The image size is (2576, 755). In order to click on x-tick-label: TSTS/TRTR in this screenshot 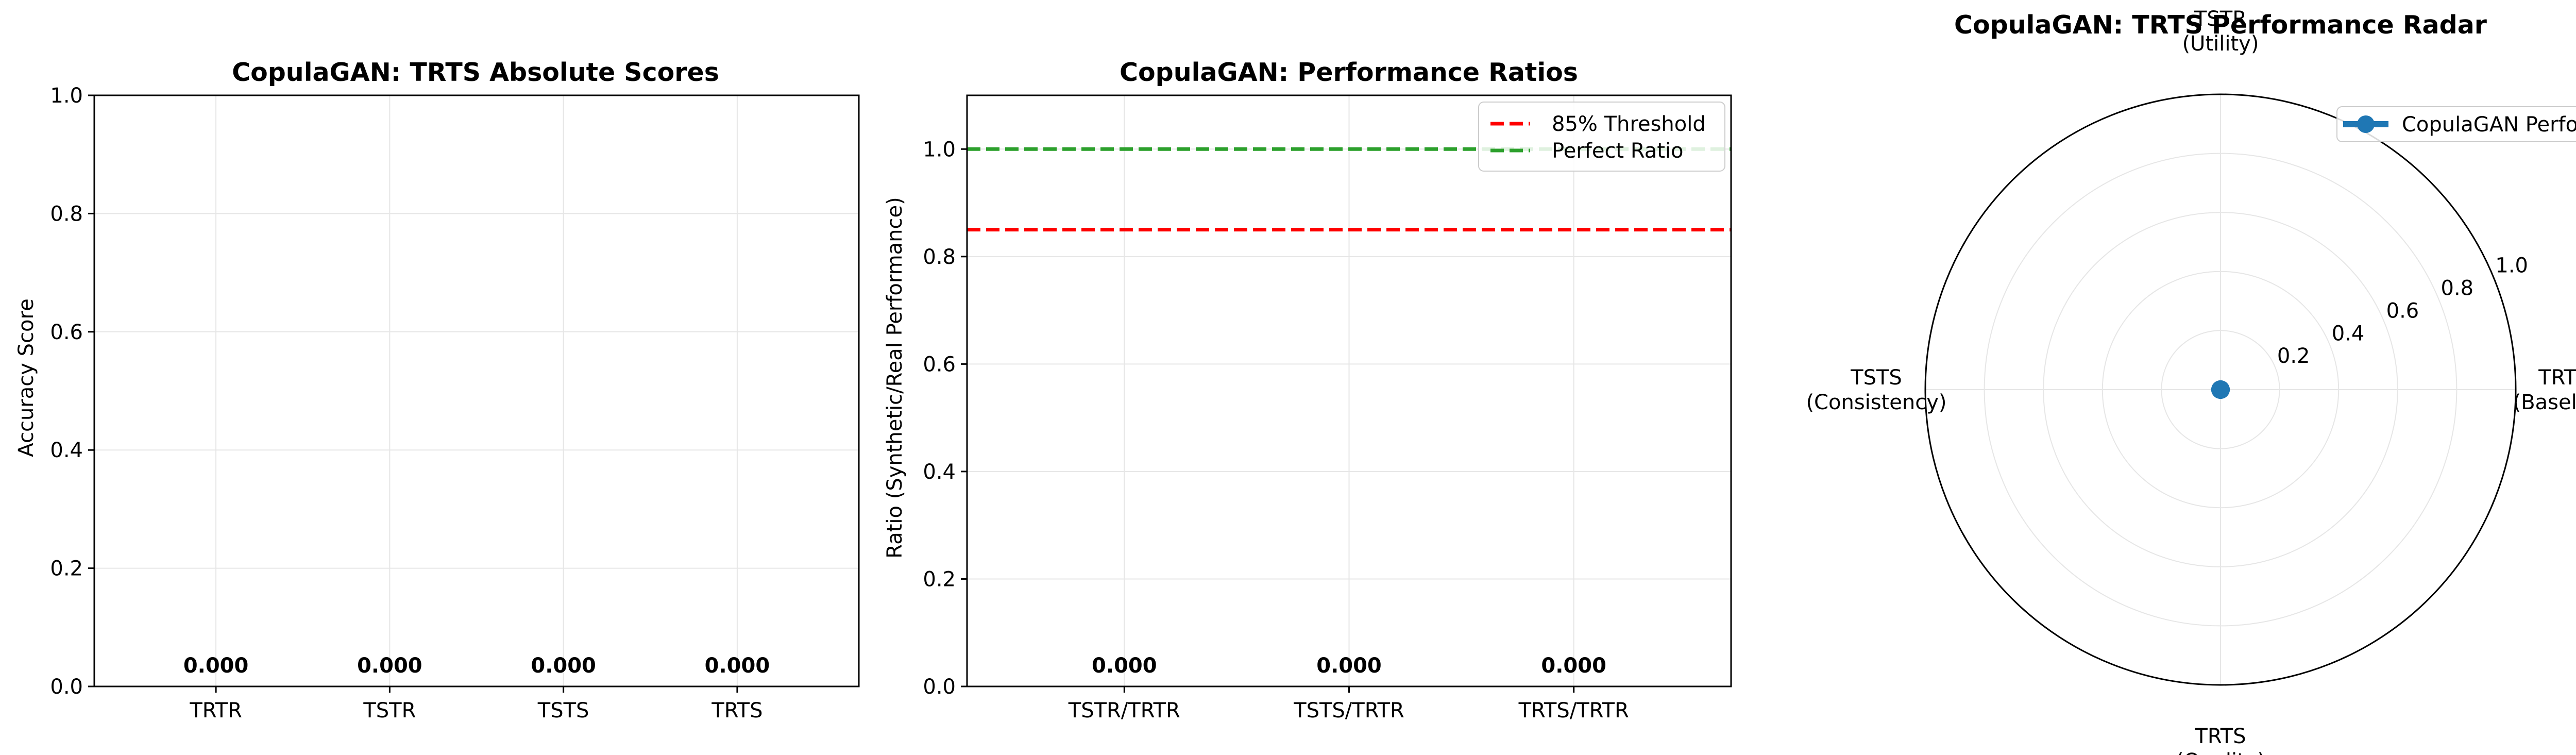, I will do `click(1348, 711)`.